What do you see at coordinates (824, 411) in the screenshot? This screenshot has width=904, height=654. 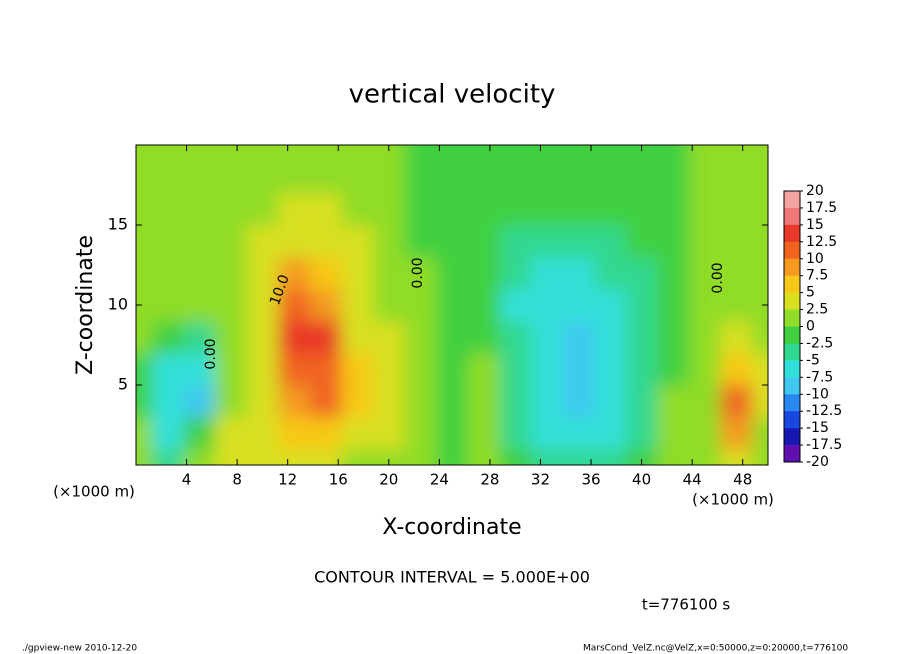 I see `colorbar-label: -12.5` at bounding box center [824, 411].